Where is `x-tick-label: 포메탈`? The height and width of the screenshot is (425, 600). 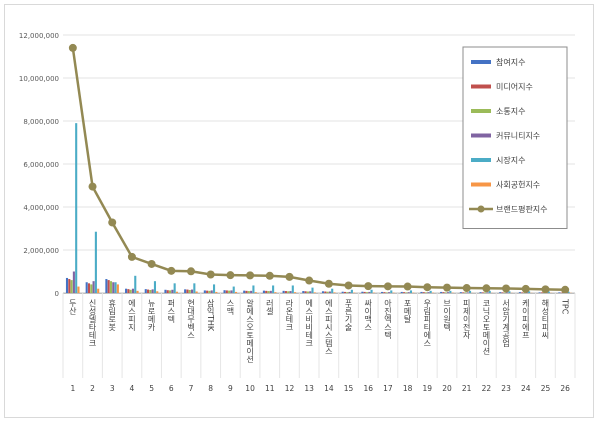 x-tick-label: 포메탈 is located at coordinates (407, 311).